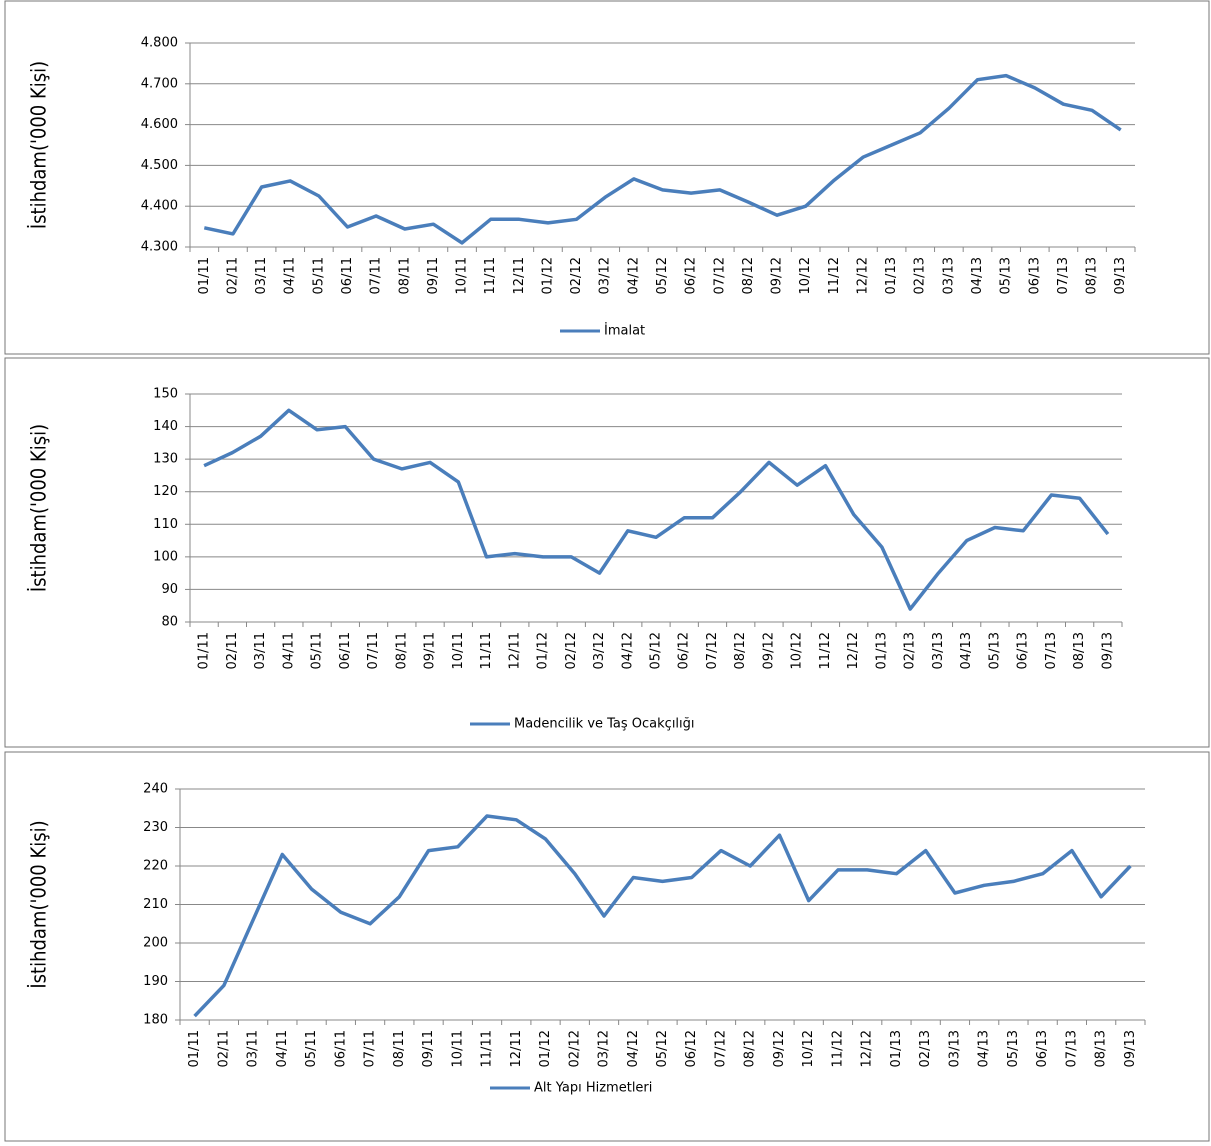 The height and width of the screenshot is (1146, 1211). What do you see at coordinates (159, 43) in the screenshot?
I see `y-tick-label: 4.800` at bounding box center [159, 43].